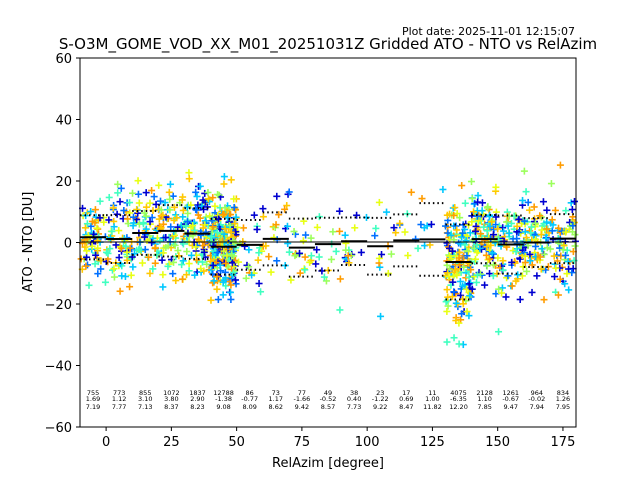  Describe the element at coordinates (380, 407) in the screenshot. I see `bin-std-label: 9.22` at that location.